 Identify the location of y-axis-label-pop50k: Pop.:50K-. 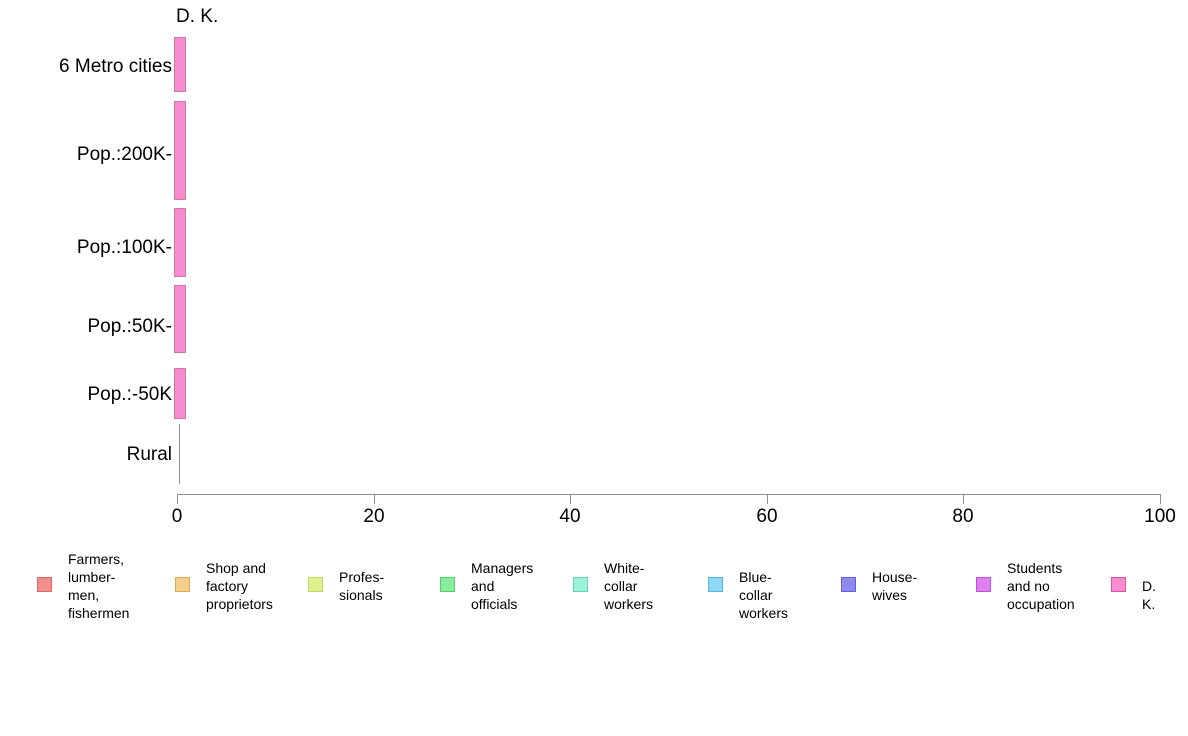
(130, 326).